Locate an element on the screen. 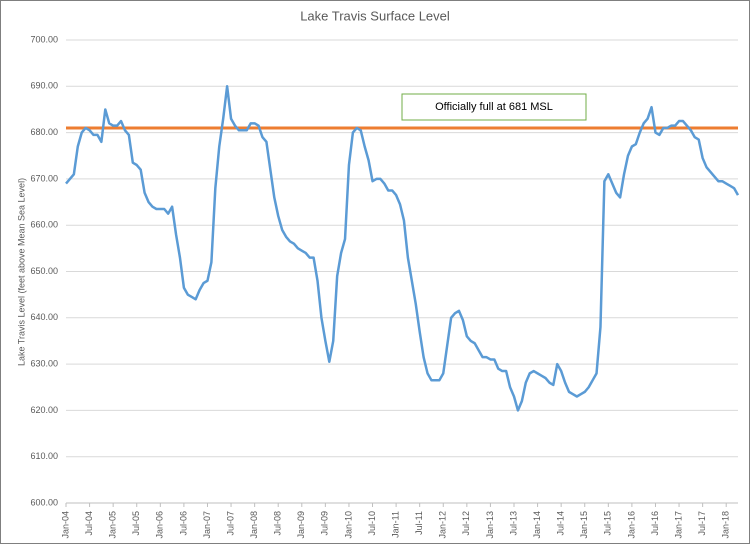  y-tick-label: 660.00 is located at coordinates (44, 225).